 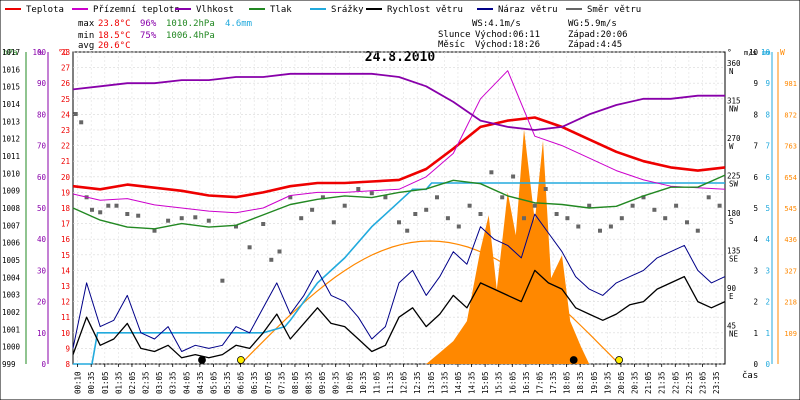 What do you see at coordinates (496, 24) in the screenshot?
I see `info-wind-speed: WS:4.1m/s` at bounding box center [496, 24].